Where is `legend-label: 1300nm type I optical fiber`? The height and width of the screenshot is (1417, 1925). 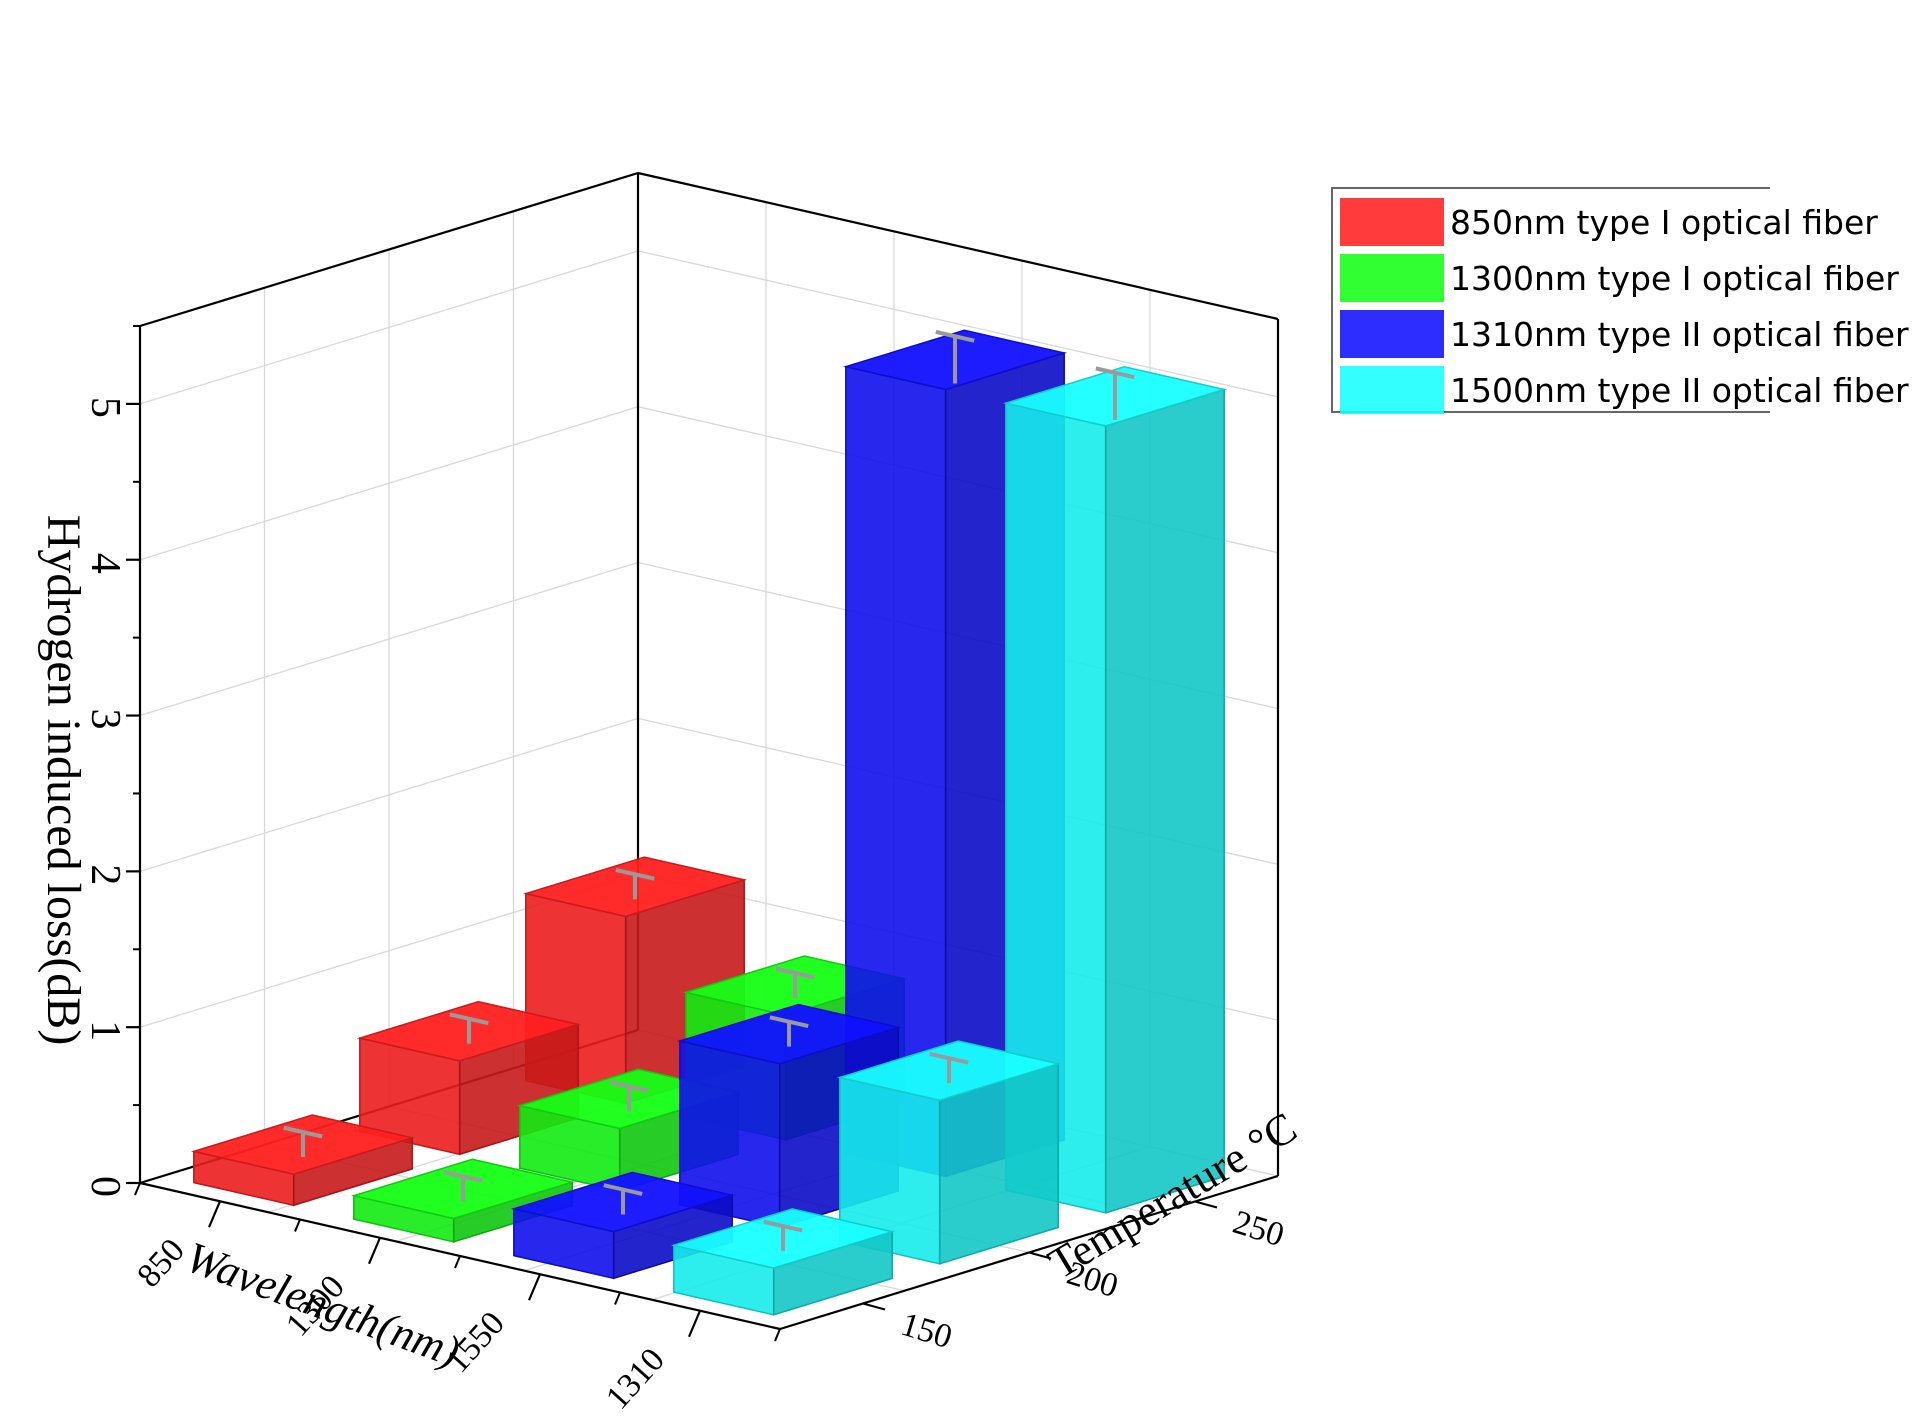 legend-label: 1300nm type I optical fiber is located at coordinates (1674, 278).